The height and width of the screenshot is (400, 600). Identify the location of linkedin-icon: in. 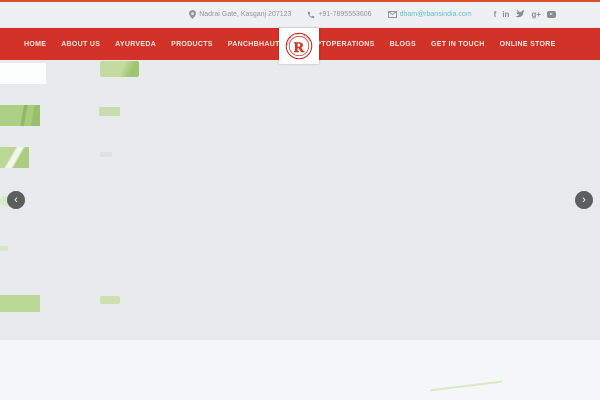
(506, 14).